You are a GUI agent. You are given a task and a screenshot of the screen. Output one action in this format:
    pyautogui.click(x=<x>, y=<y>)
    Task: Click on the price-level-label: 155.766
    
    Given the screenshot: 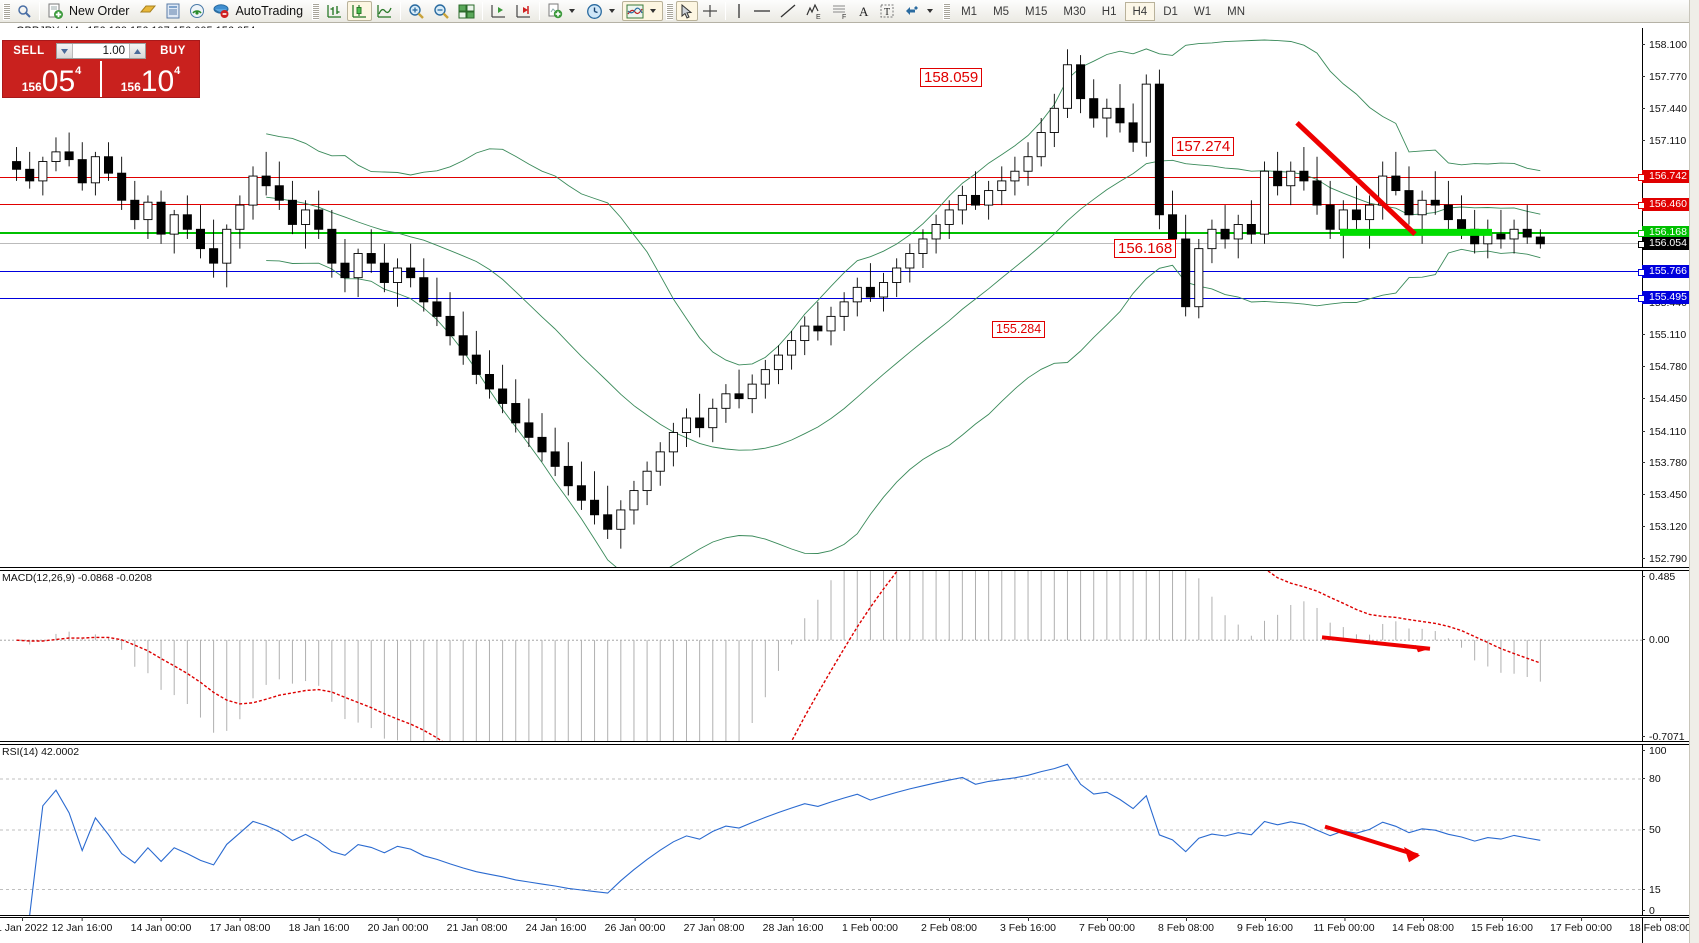 What is the action you would take?
    pyautogui.click(x=1668, y=271)
    